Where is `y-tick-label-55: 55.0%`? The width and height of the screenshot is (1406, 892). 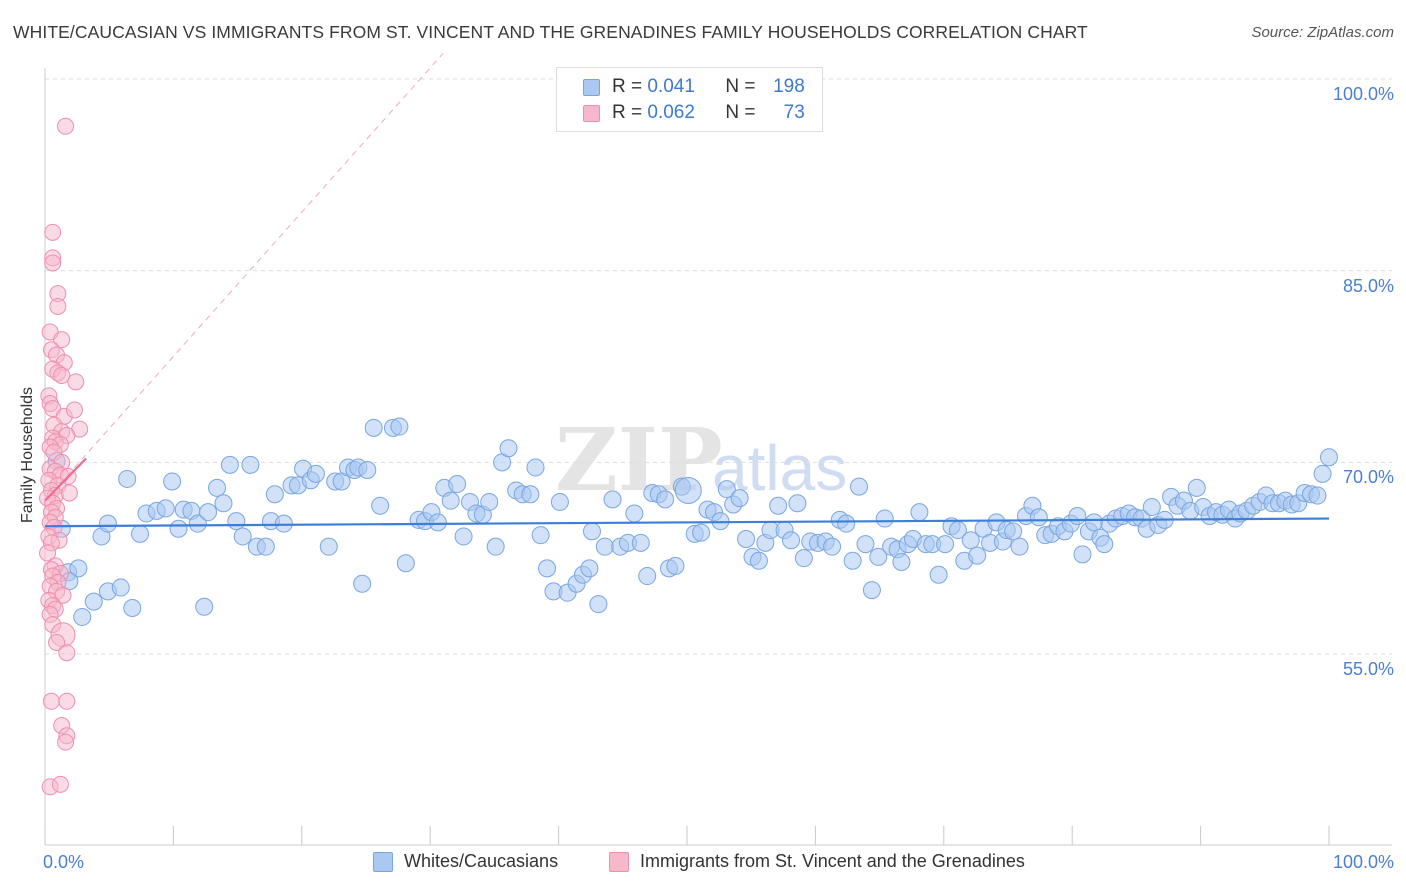 y-tick-label-55: 55.0% is located at coordinates (1368, 669).